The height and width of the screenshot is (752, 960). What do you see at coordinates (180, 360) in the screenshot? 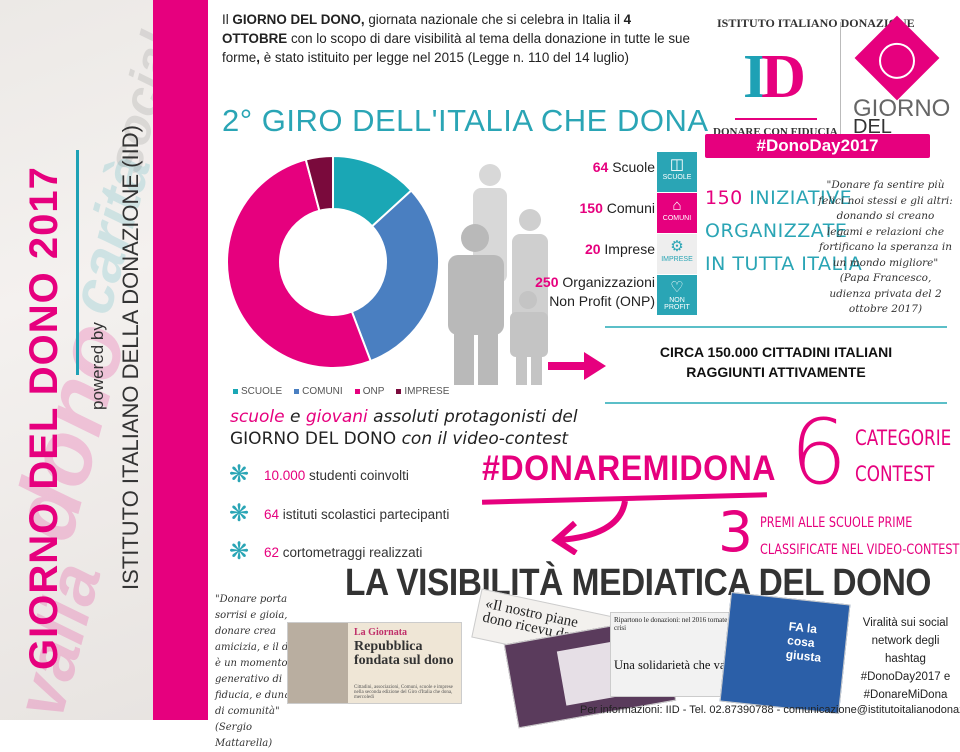
I see `pink-band` at bounding box center [180, 360].